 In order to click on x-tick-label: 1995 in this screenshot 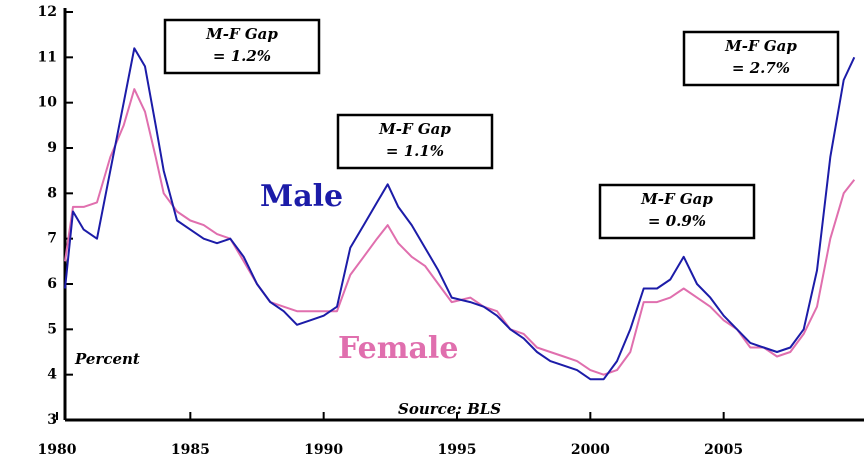, I will do `click(457, 450)`.